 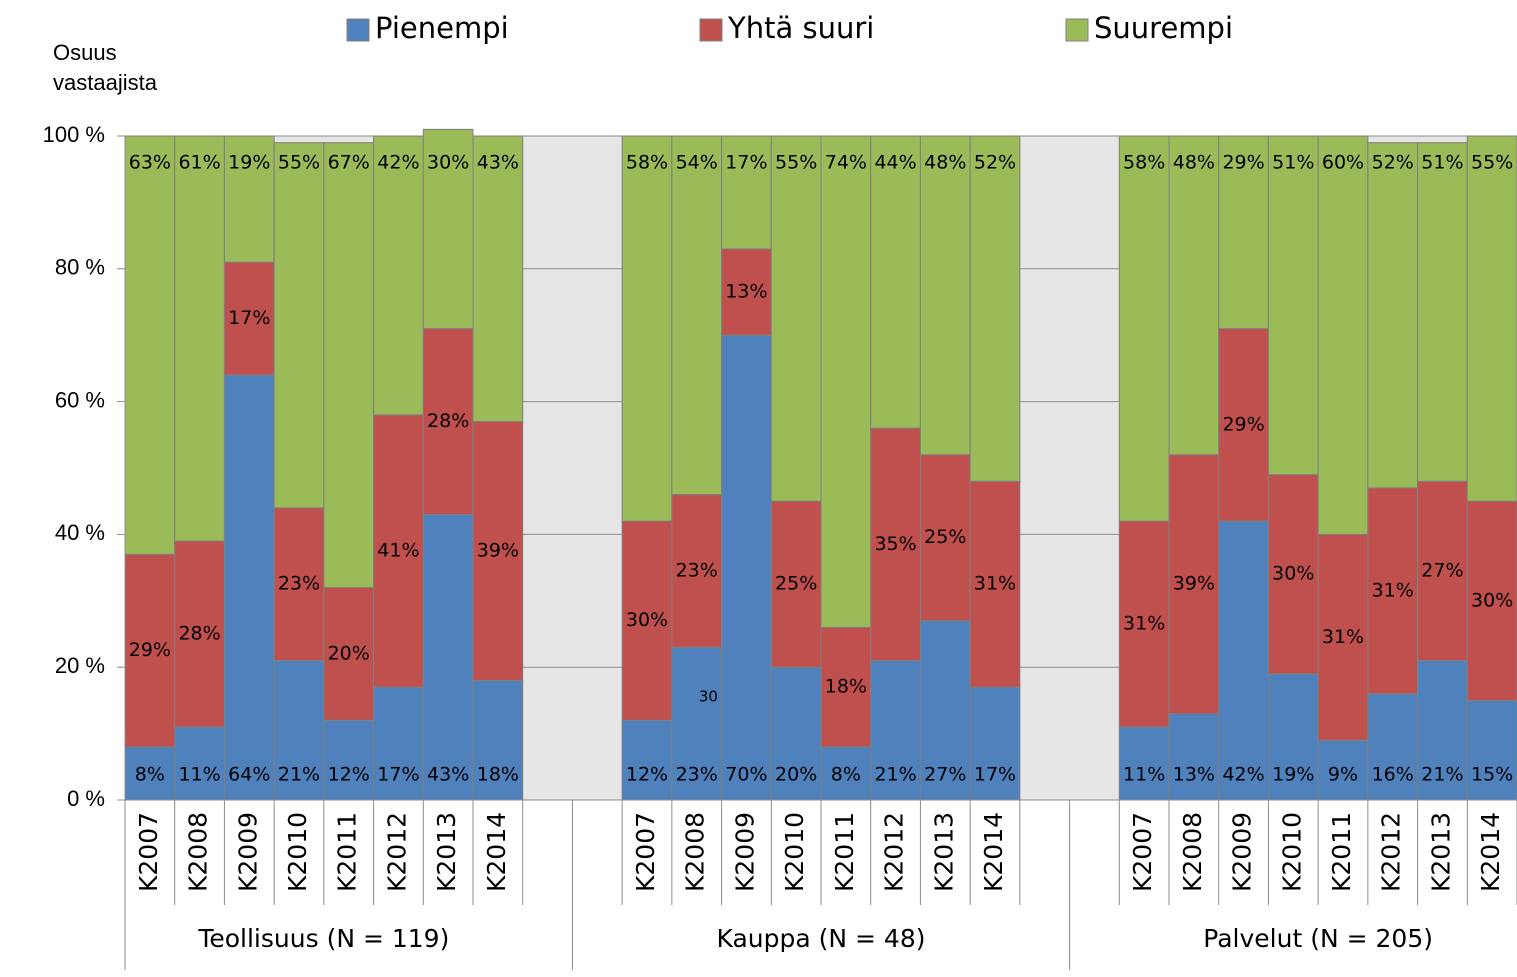 What do you see at coordinates (647, 775) in the screenshot?
I see `data-label: 12%` at bounding box center [647, 775].